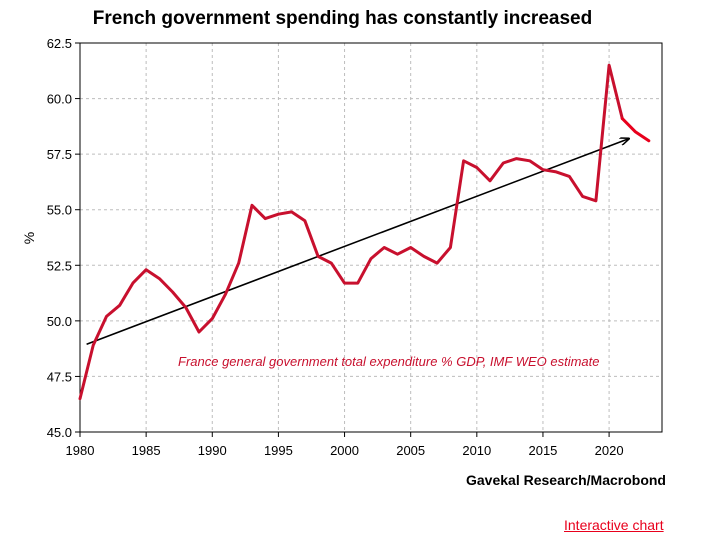 The height and width of the screenshot is (554, 725). I want to click on x-tick-label: 1985, so click(146, 450).